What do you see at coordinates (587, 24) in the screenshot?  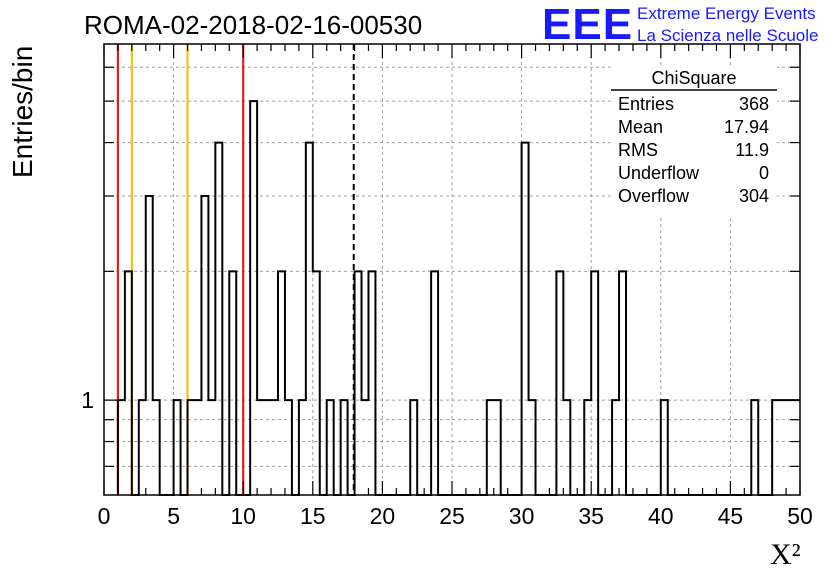 I see `eee-logo-mark: EEE` at bounding box center [587, 24].